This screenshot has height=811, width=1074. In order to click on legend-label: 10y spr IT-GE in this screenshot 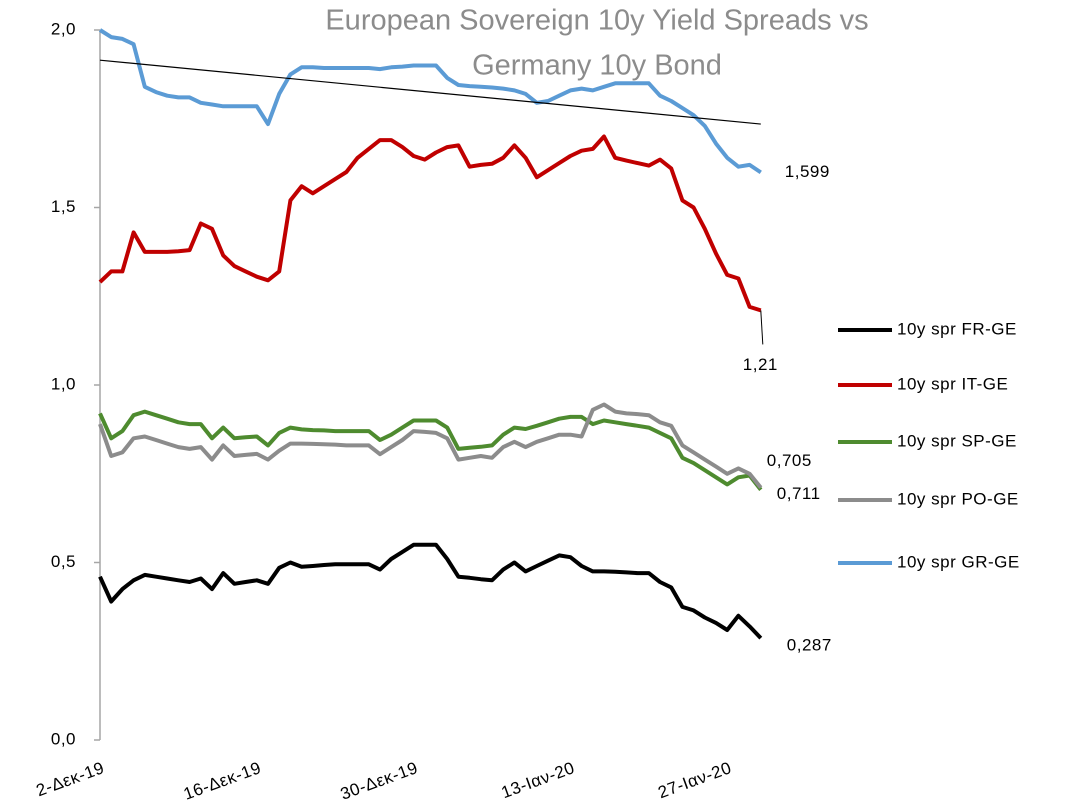, I will do `click(952, 383)`.